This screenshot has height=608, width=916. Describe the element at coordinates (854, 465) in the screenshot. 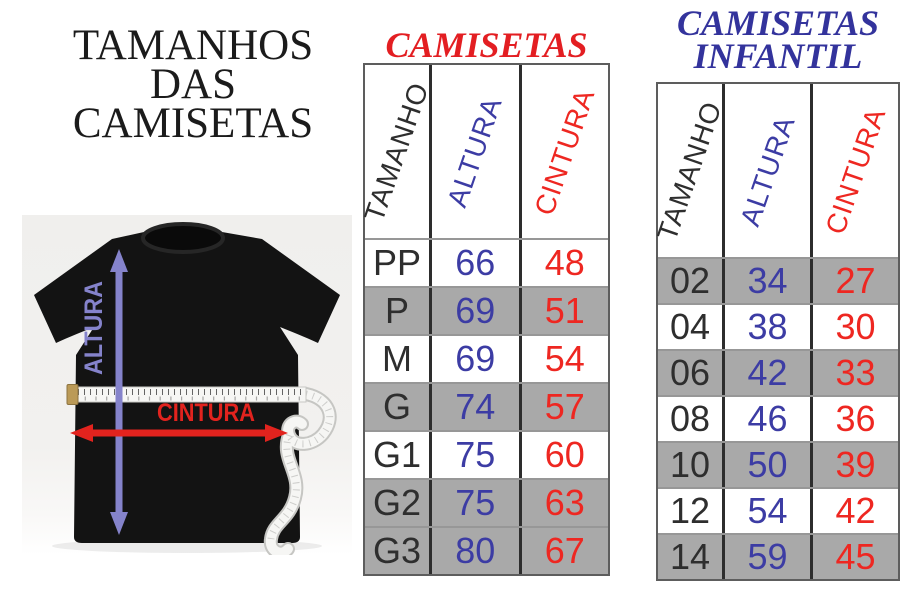

I see `cintura-cell: 39` at that location.